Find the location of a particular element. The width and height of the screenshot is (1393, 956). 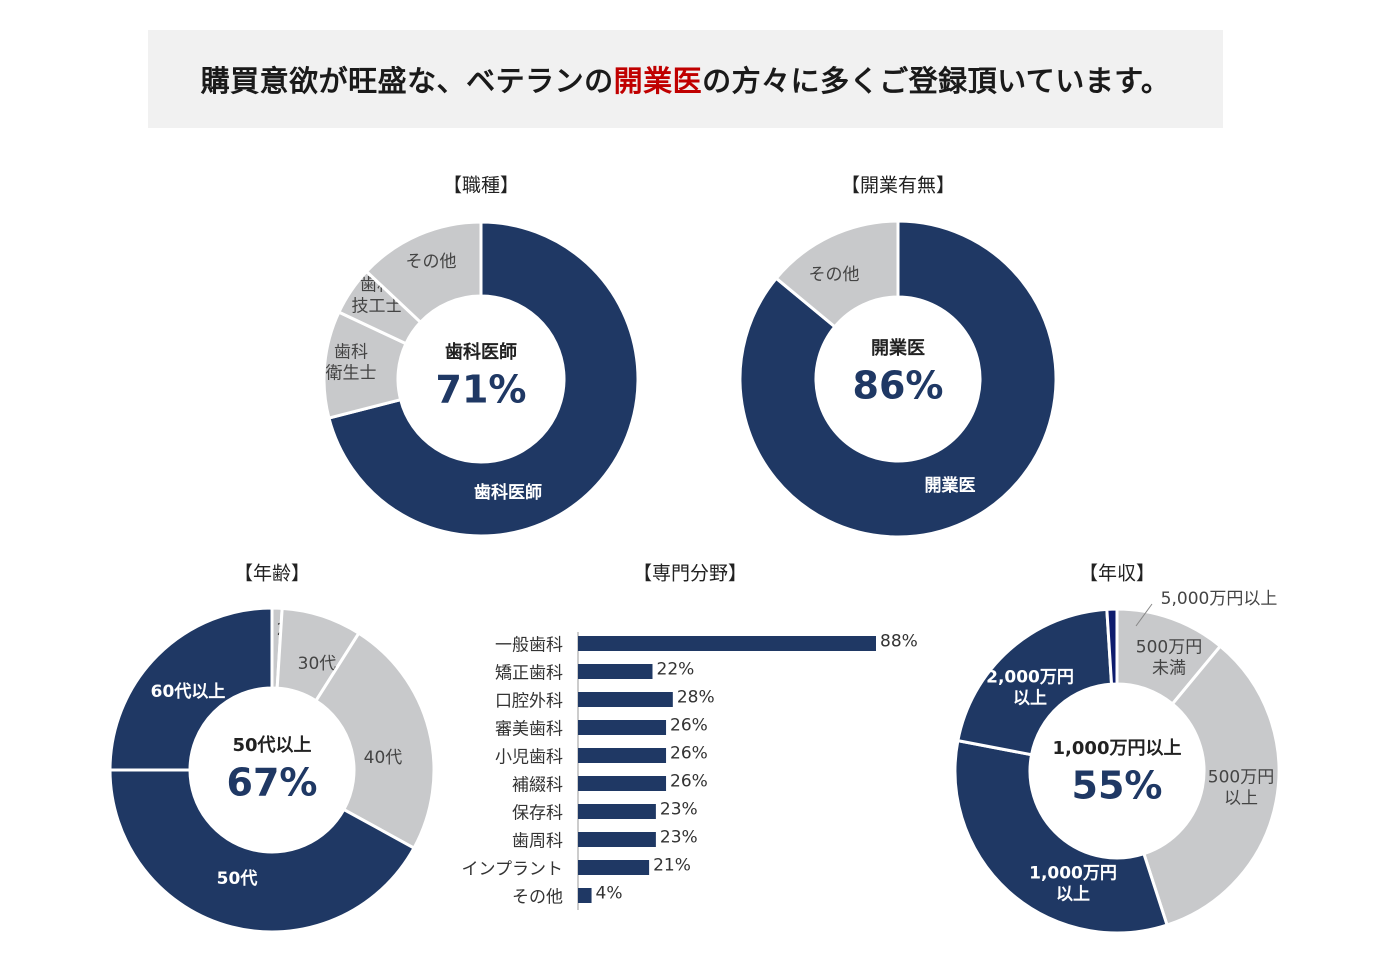

bar-value-label: 4% is located at coordinates (609, 894).